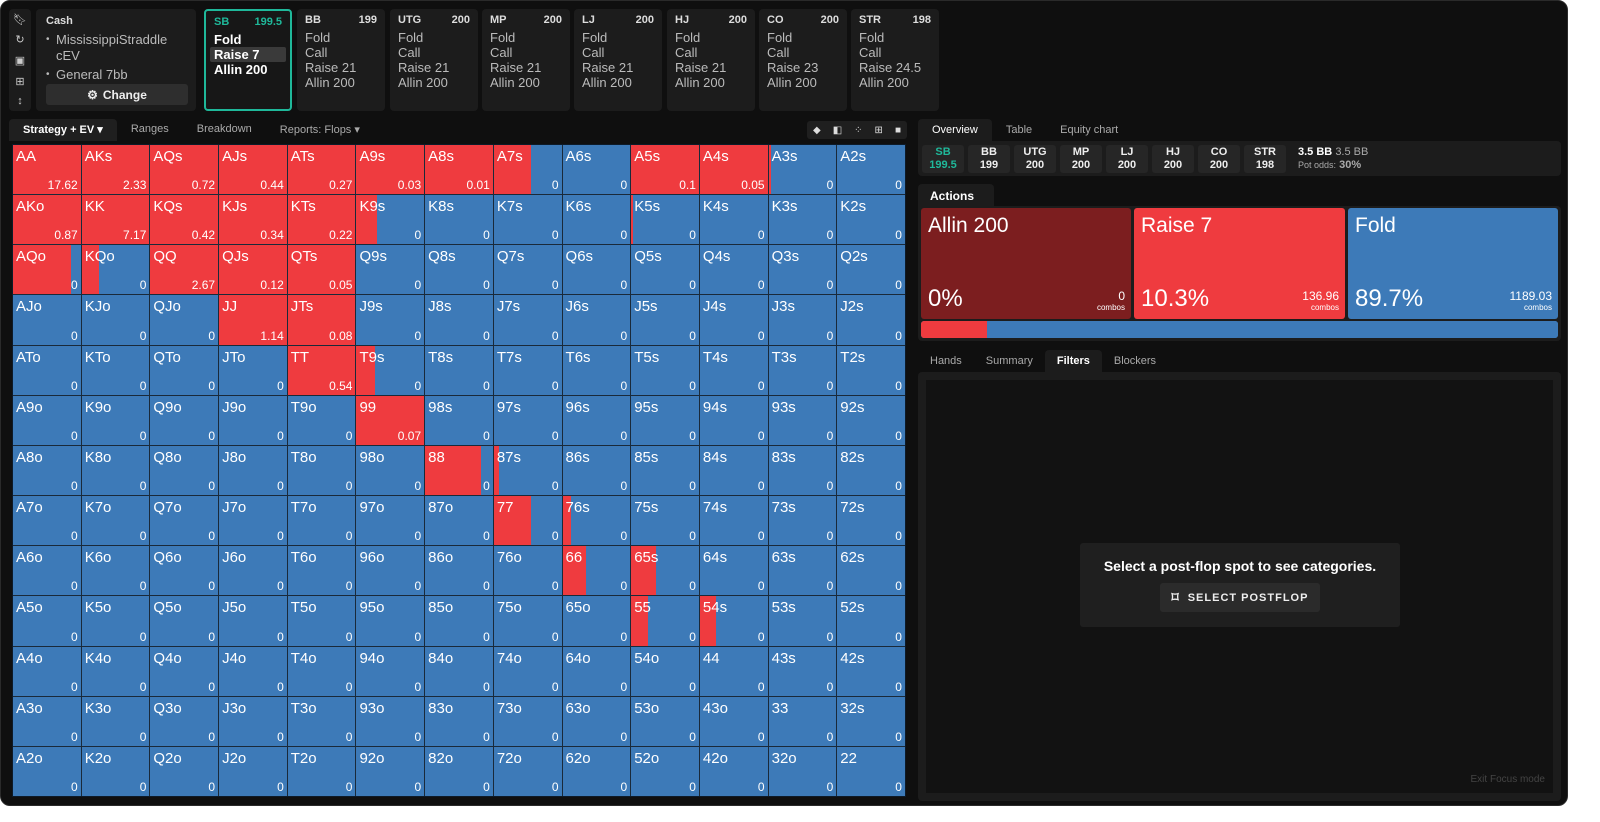 Image resolution: width=1600 pixels, height=822 pixels. What do you see at coordinates (253, 521) in the screenshot?
I see `hand-cell: J7o 0` at bounding box center [253, 521].